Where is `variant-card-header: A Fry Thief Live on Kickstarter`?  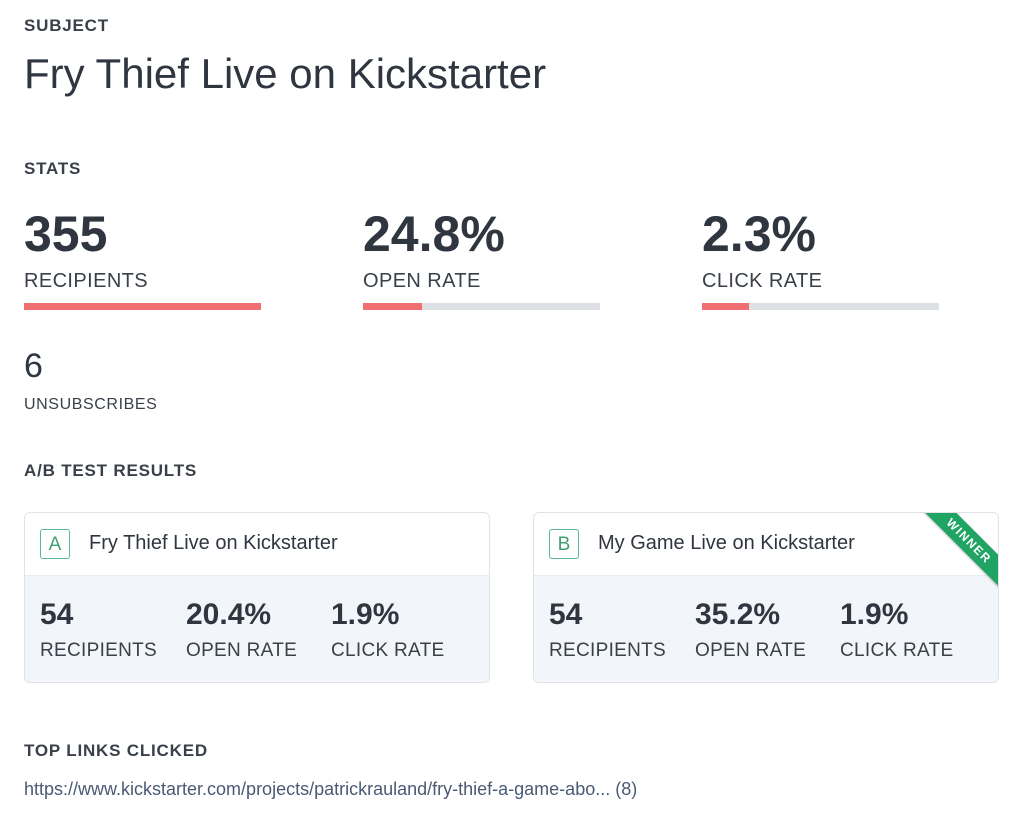 variant-card-header: A Fry Thief Live on Kickstarter is located at coordinates (257, 544).